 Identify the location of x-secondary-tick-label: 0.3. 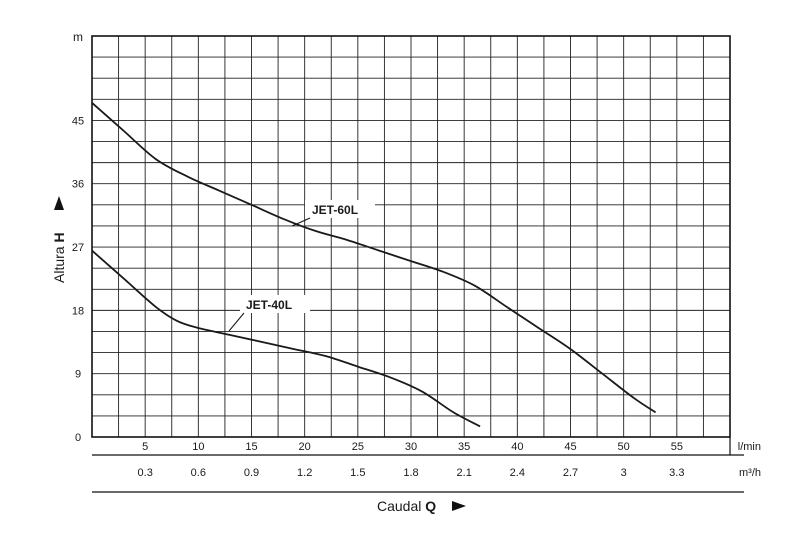
(145, 473).